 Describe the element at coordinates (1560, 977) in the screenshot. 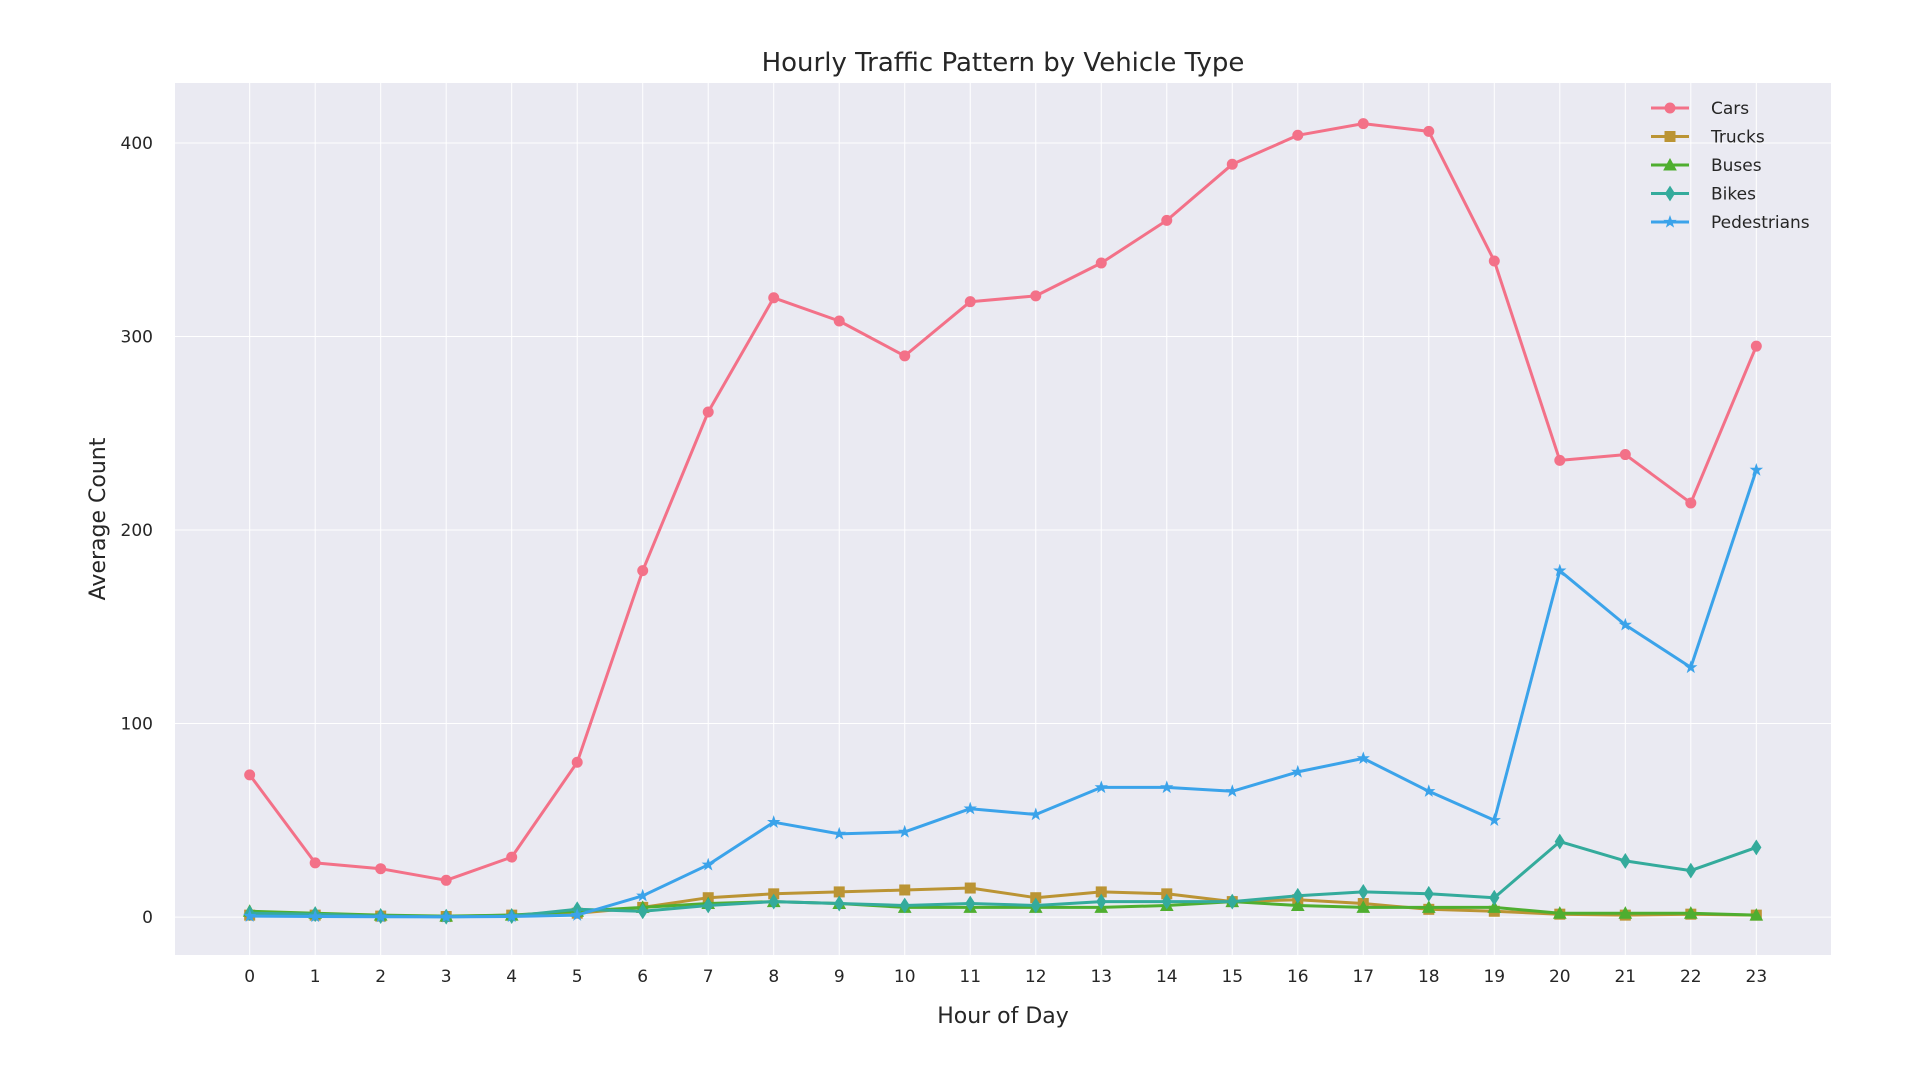

I see `x-tick-label: 20` at that location.